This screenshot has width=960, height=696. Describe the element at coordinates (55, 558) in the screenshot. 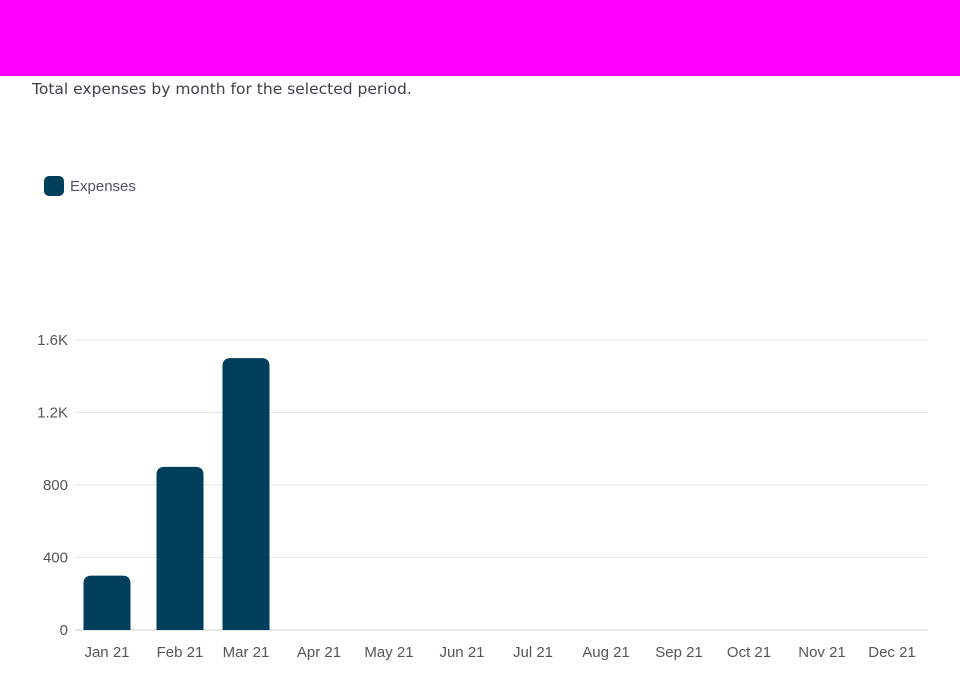

I see `y-tick-label: 400` at that location.